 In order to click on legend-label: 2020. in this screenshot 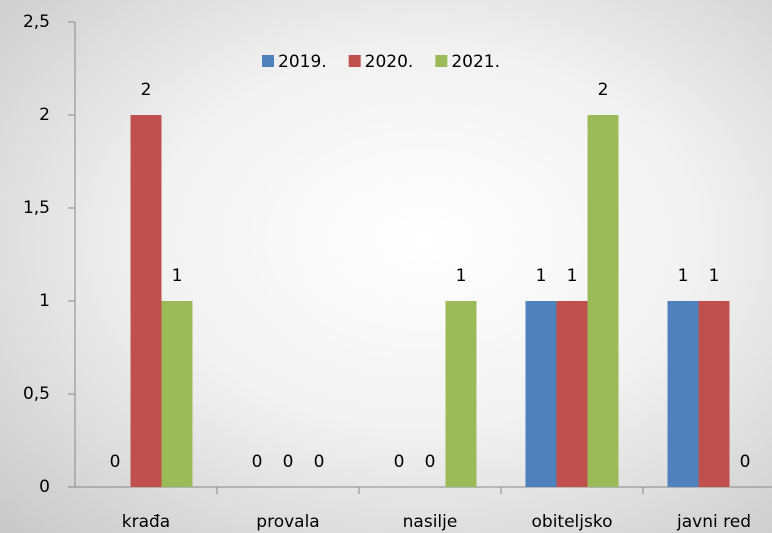, I will do `click(389, 62)`.